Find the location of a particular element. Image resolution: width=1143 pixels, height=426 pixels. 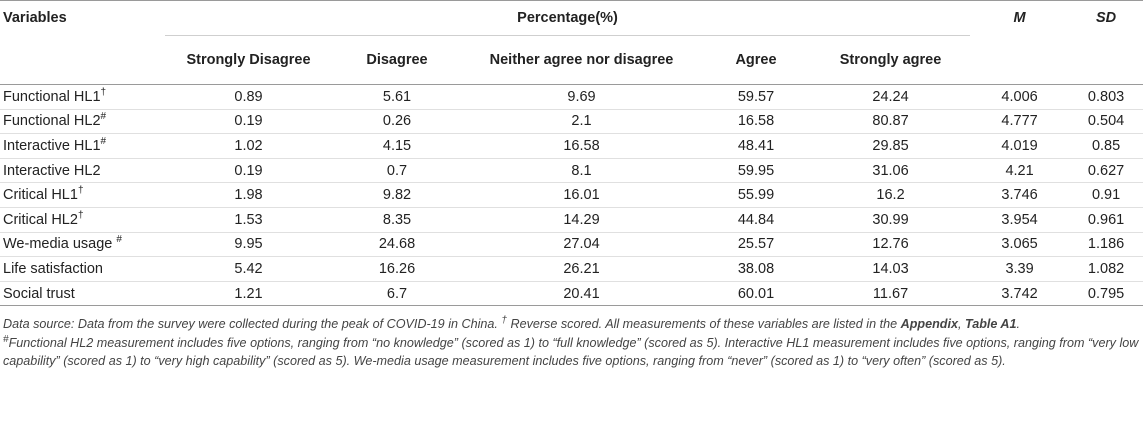

row-value-cell: 30.99 is located at coordinates (891, 220).